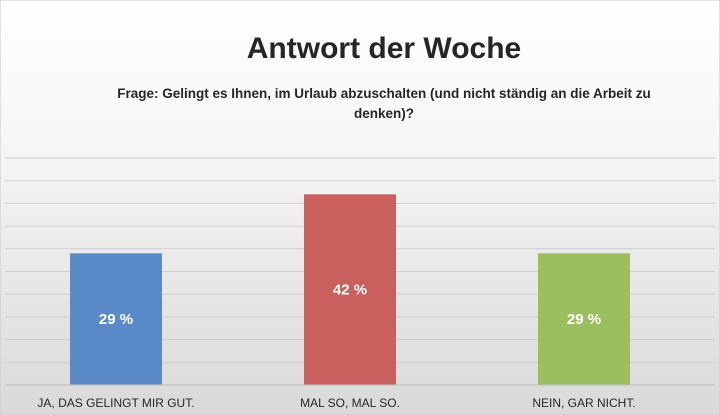 The image size is (720, 415). I want to click on chart-subtitle-line-2: denken)?, so click(384, 113).